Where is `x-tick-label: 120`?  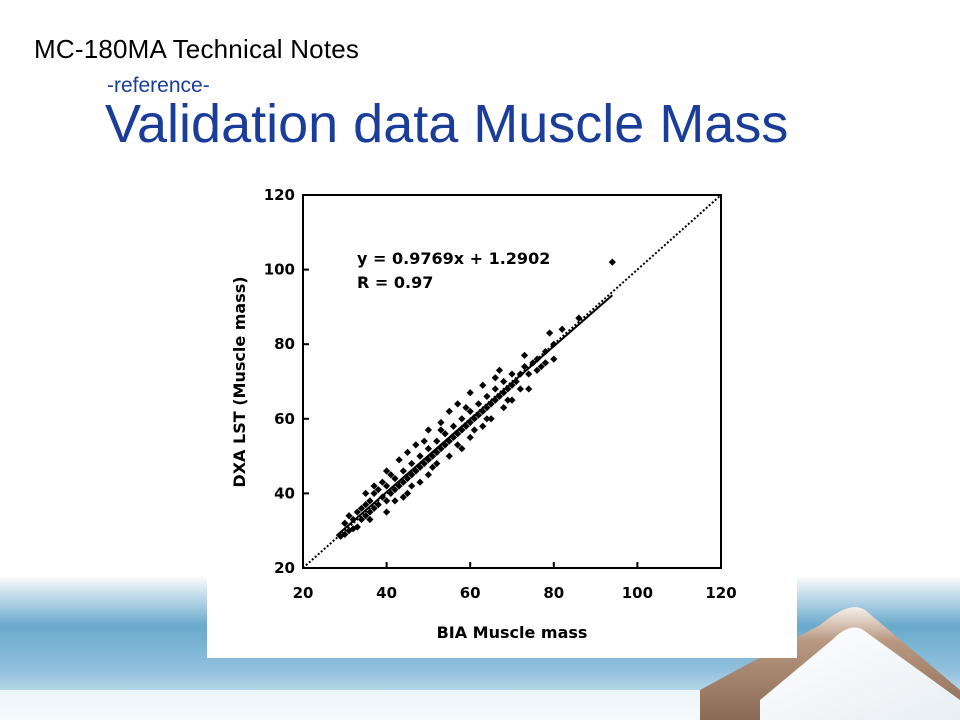 x-tick-label: 120 is located at coordinates (720, 593).